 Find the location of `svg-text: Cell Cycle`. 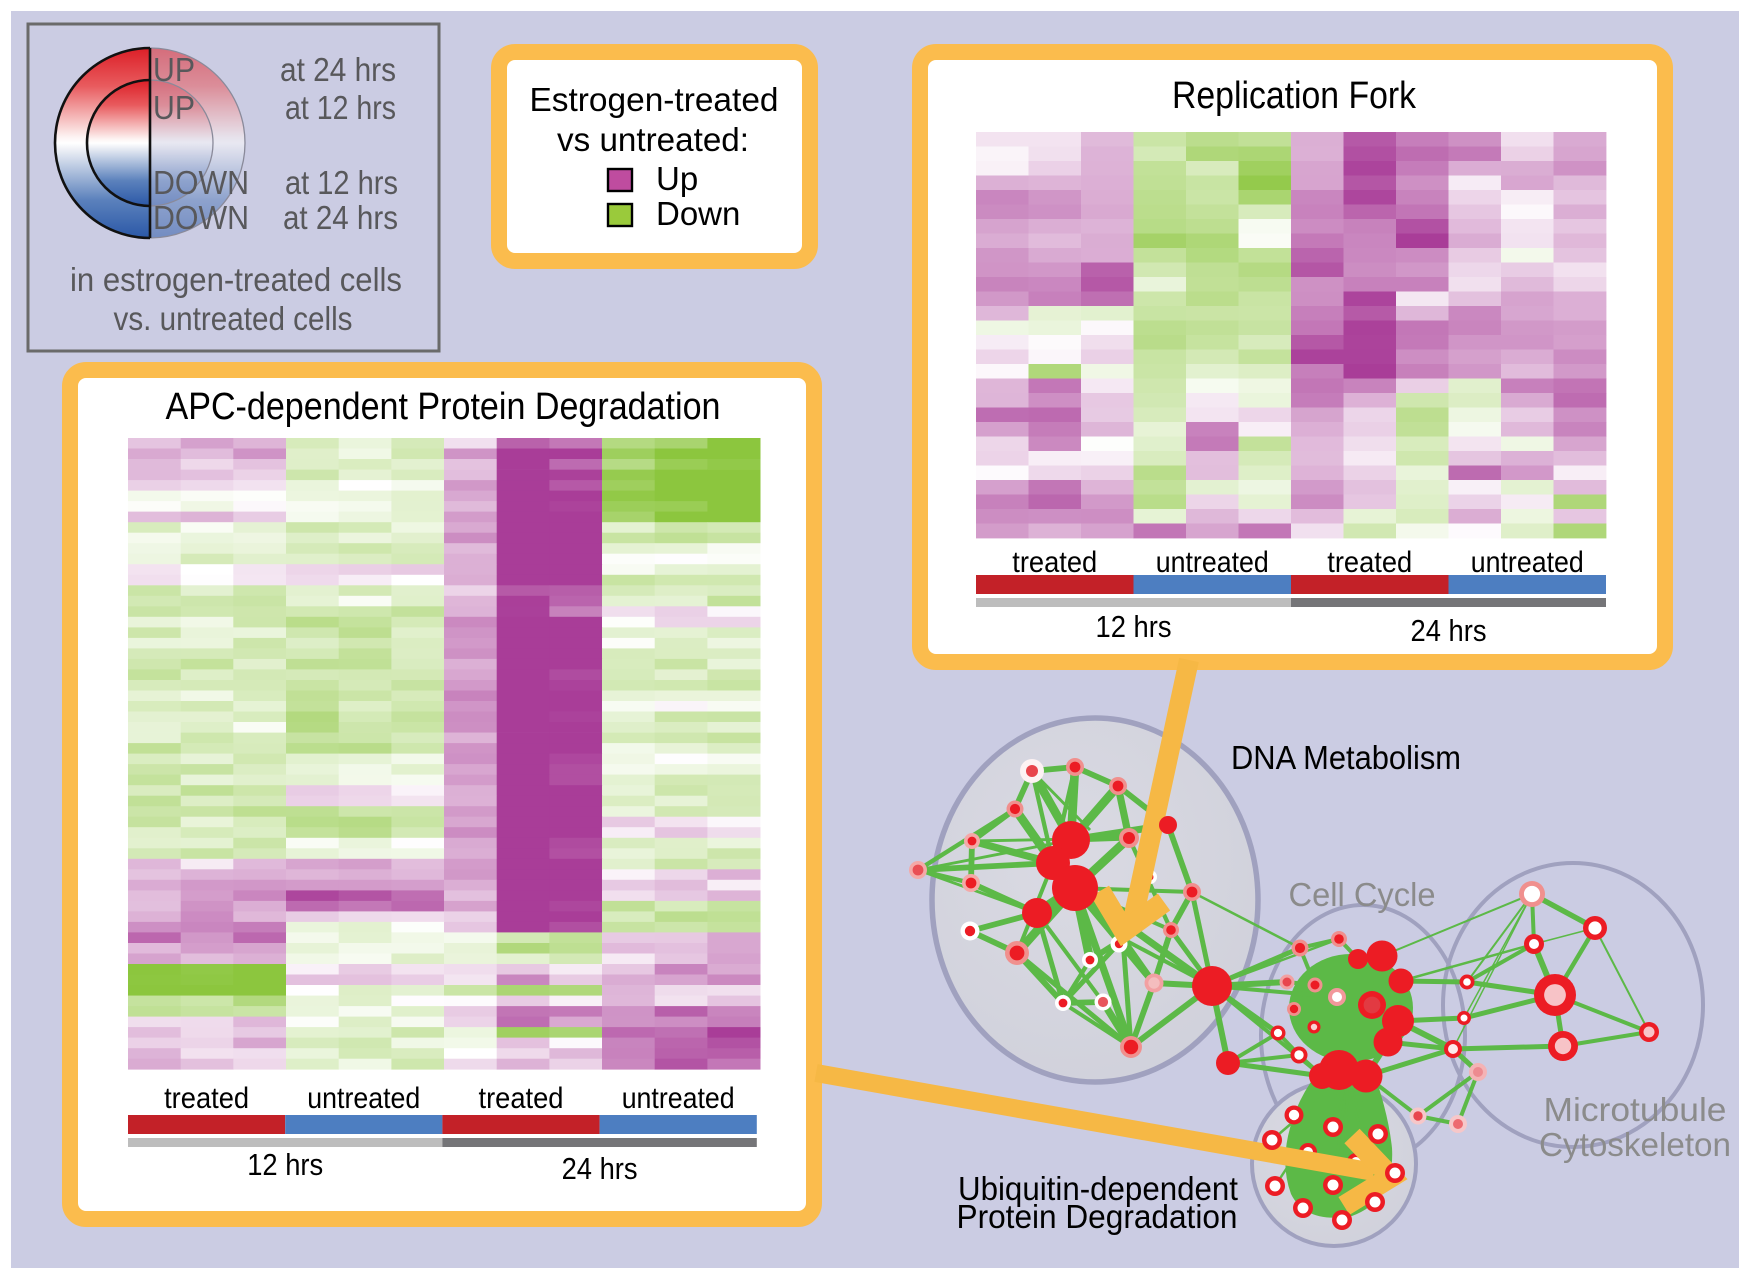

svg-text: Cell Cycle is located at coordinates (1362, 894).